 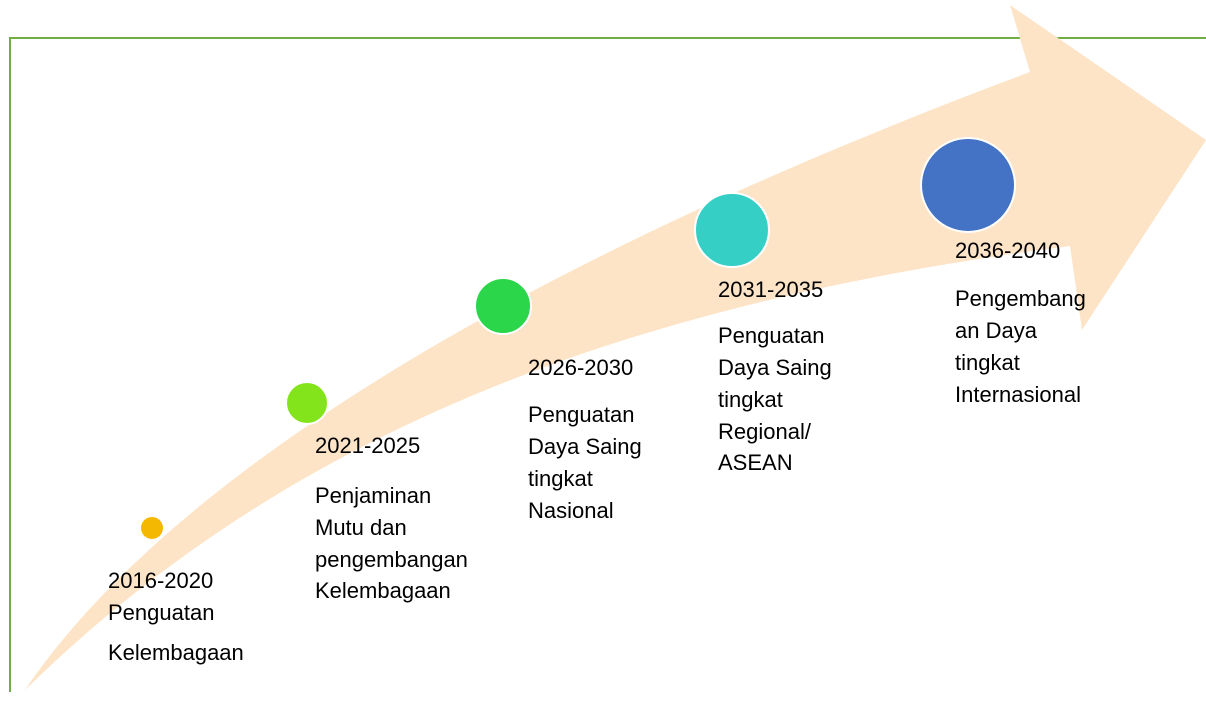 What do you see at coordinates (1018, 394) in the screenshot?
I see `milestone-description: Internasional` at bounding box center [1018, 394].